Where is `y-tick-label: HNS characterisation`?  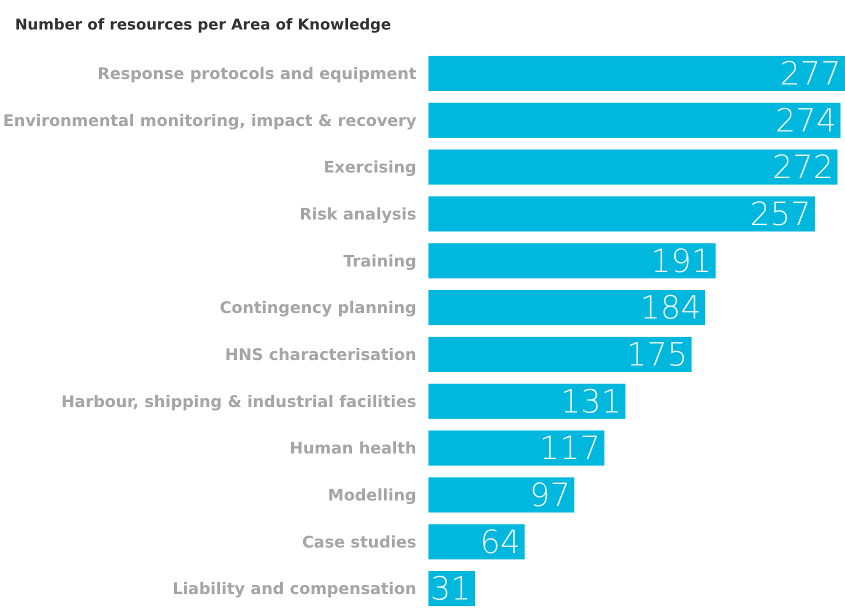
y-tick-label: HNS characterisation is located at coordinates (320, 354).